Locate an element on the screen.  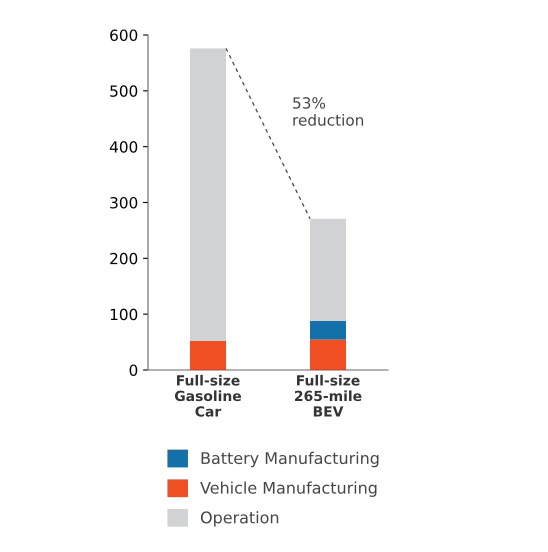
y-tick-label: 0 is located at coordinates (134, 370).